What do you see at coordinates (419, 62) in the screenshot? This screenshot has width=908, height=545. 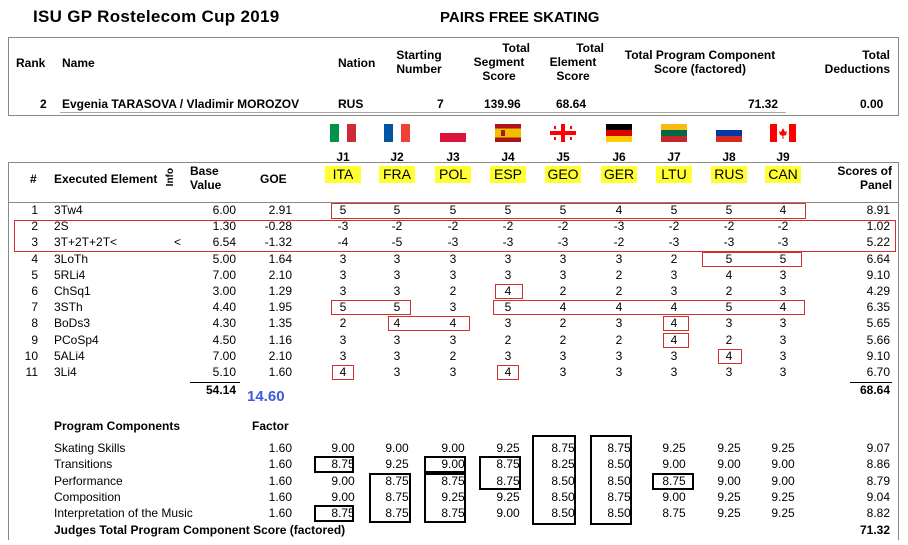 I see `col-starting-number: Starting Number` at bounding box center [419, 62].